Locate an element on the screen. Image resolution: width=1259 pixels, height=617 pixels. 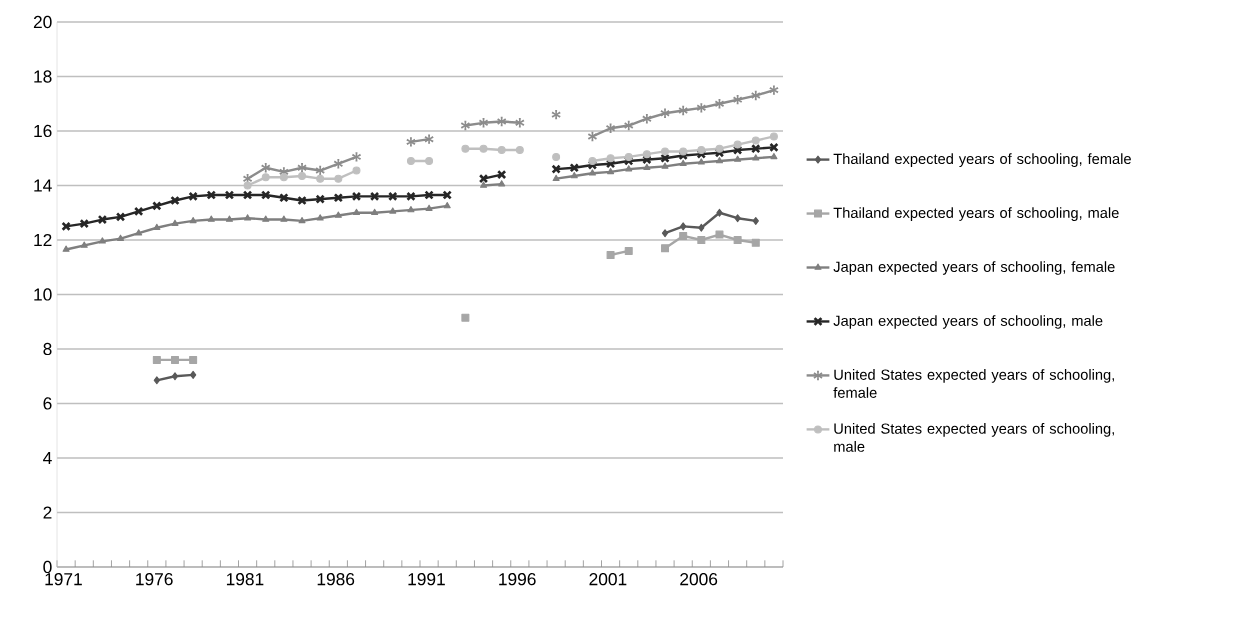
x-tick-label: 1971 is located at coordinates (63, 579).